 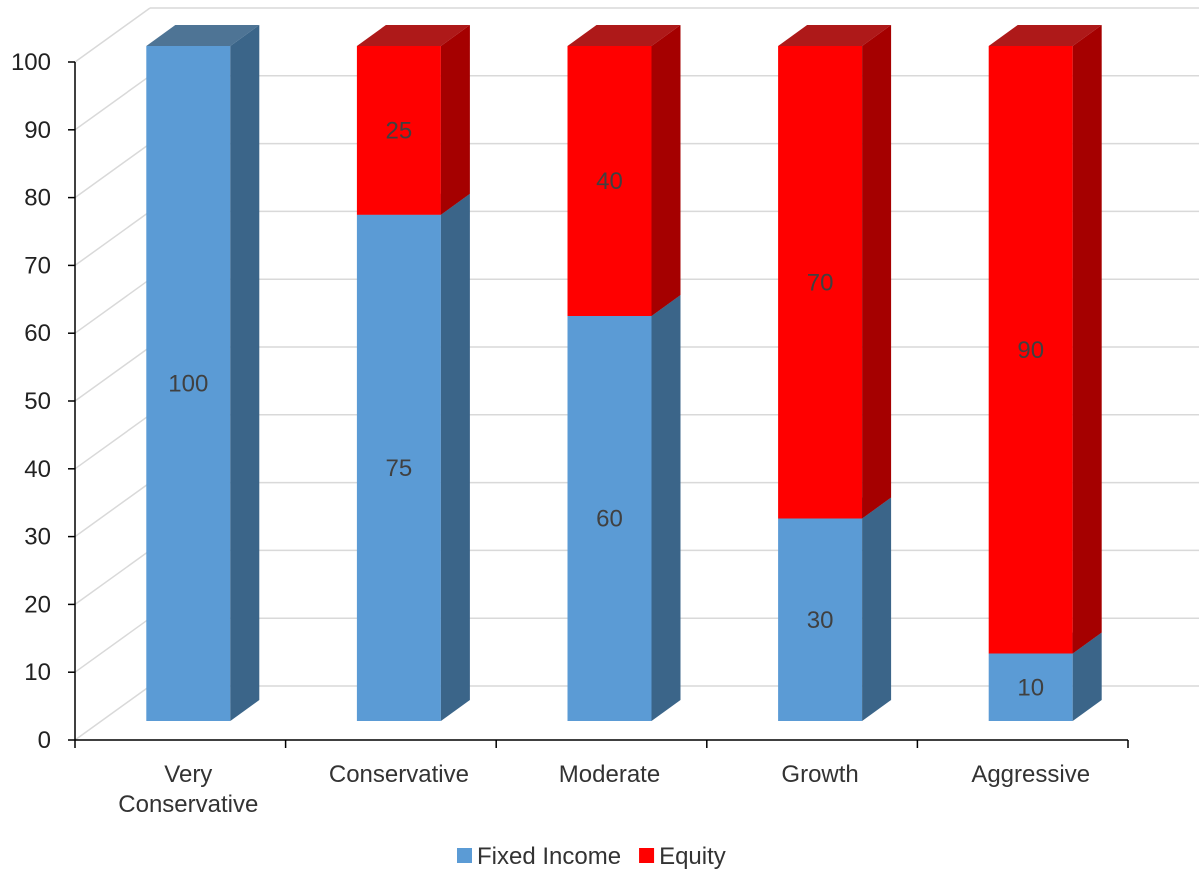 I want to click on y-tick-label: 30, so click(x=37, y=537).